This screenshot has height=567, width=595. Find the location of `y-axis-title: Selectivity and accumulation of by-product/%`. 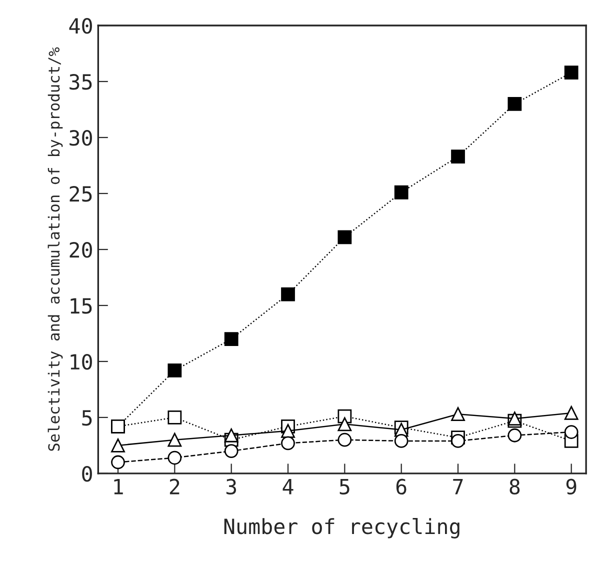

y-axis-title: Selectivity and accumulation of by-product/% is located at coordinates (55, 249).